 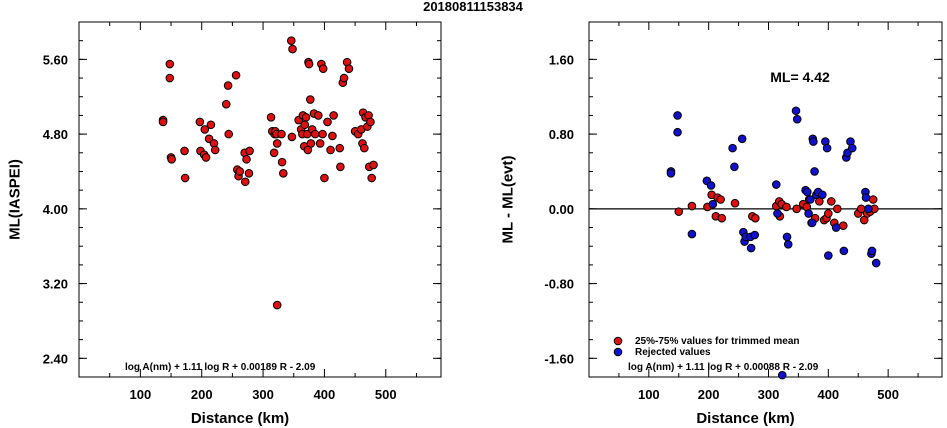 What do you see at coordinates (559, 284) in the screenshot?
I see `y-tick-label: -0.80` at bounding box center [559, 284].